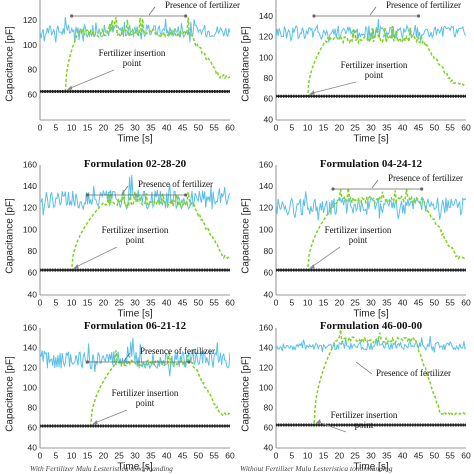  I want to click on y-tick-label: 140, so click(266, 16).